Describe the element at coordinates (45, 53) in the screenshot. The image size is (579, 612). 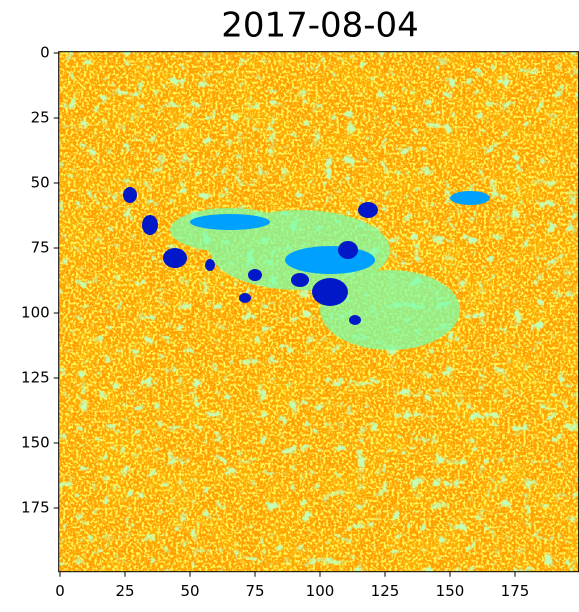
I see `y-tick-label: 0` at that location.